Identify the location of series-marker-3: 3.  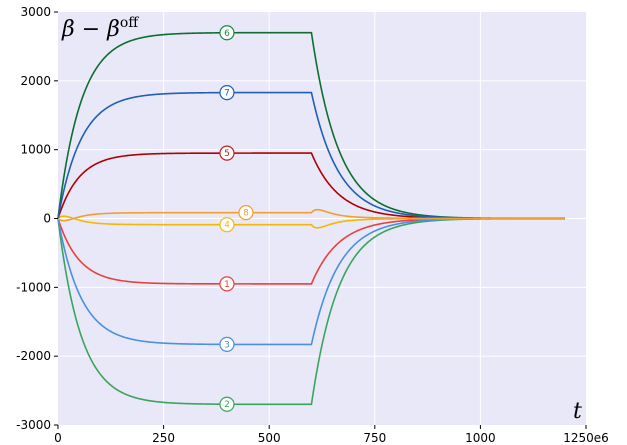
(227, 344).